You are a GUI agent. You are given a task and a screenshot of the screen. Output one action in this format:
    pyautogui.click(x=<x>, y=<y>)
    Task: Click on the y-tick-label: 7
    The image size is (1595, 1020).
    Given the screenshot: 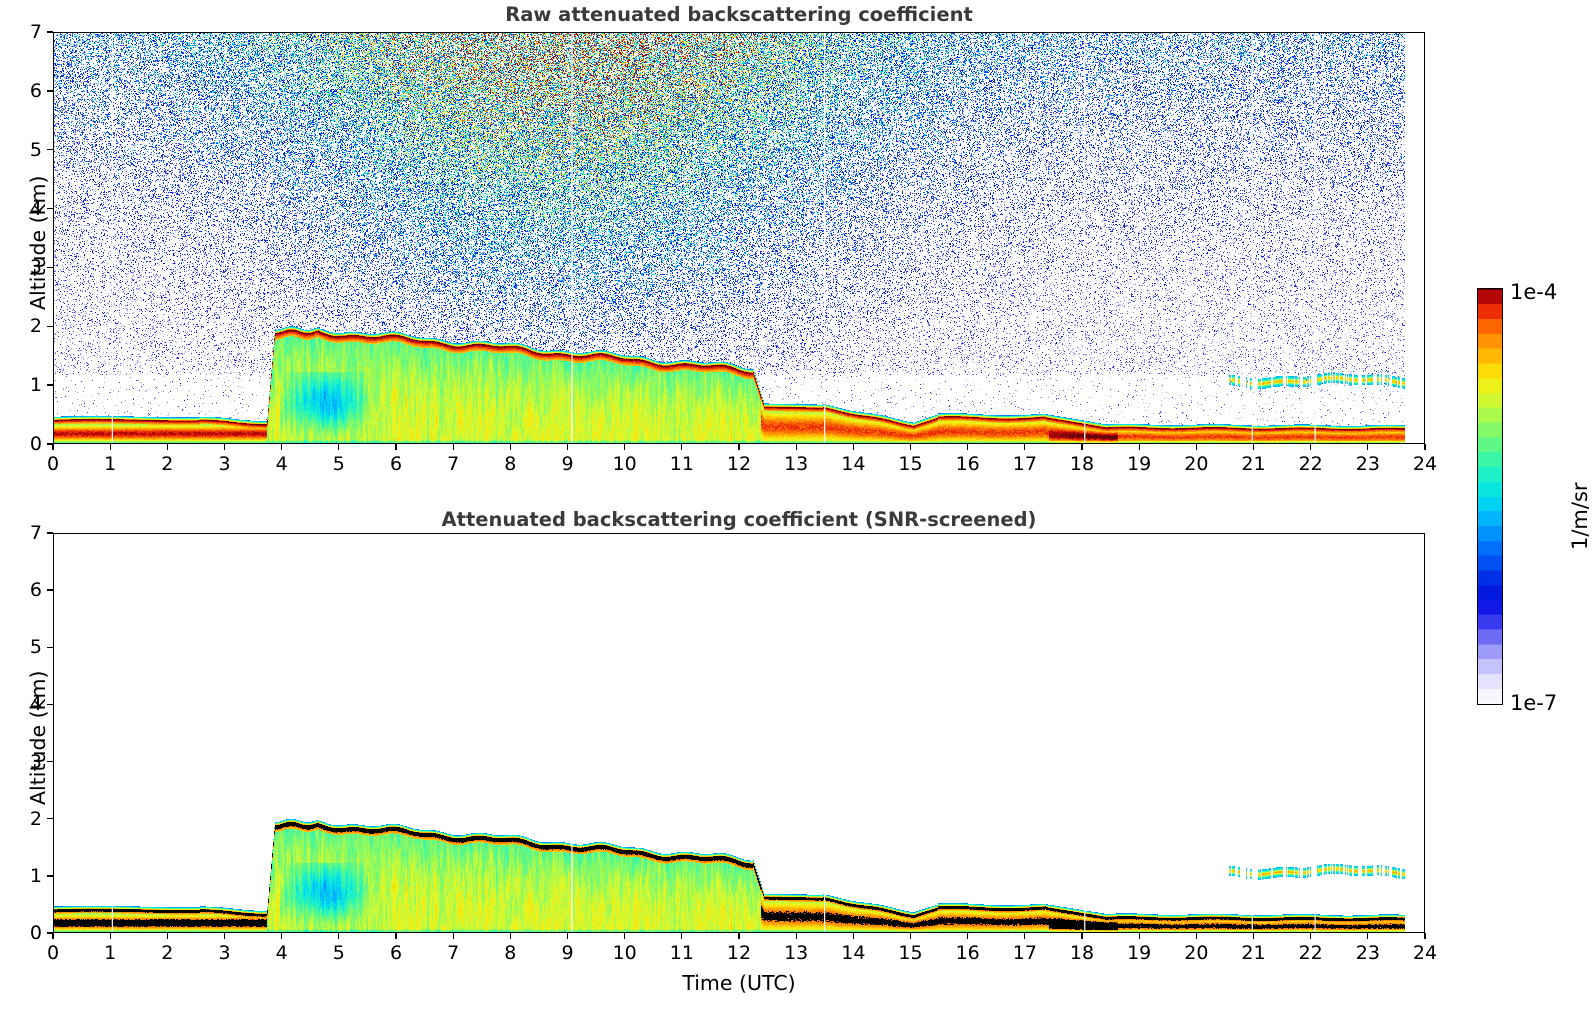 What is the action you would take?
    pyautogui.click(x=35, y=32)
    